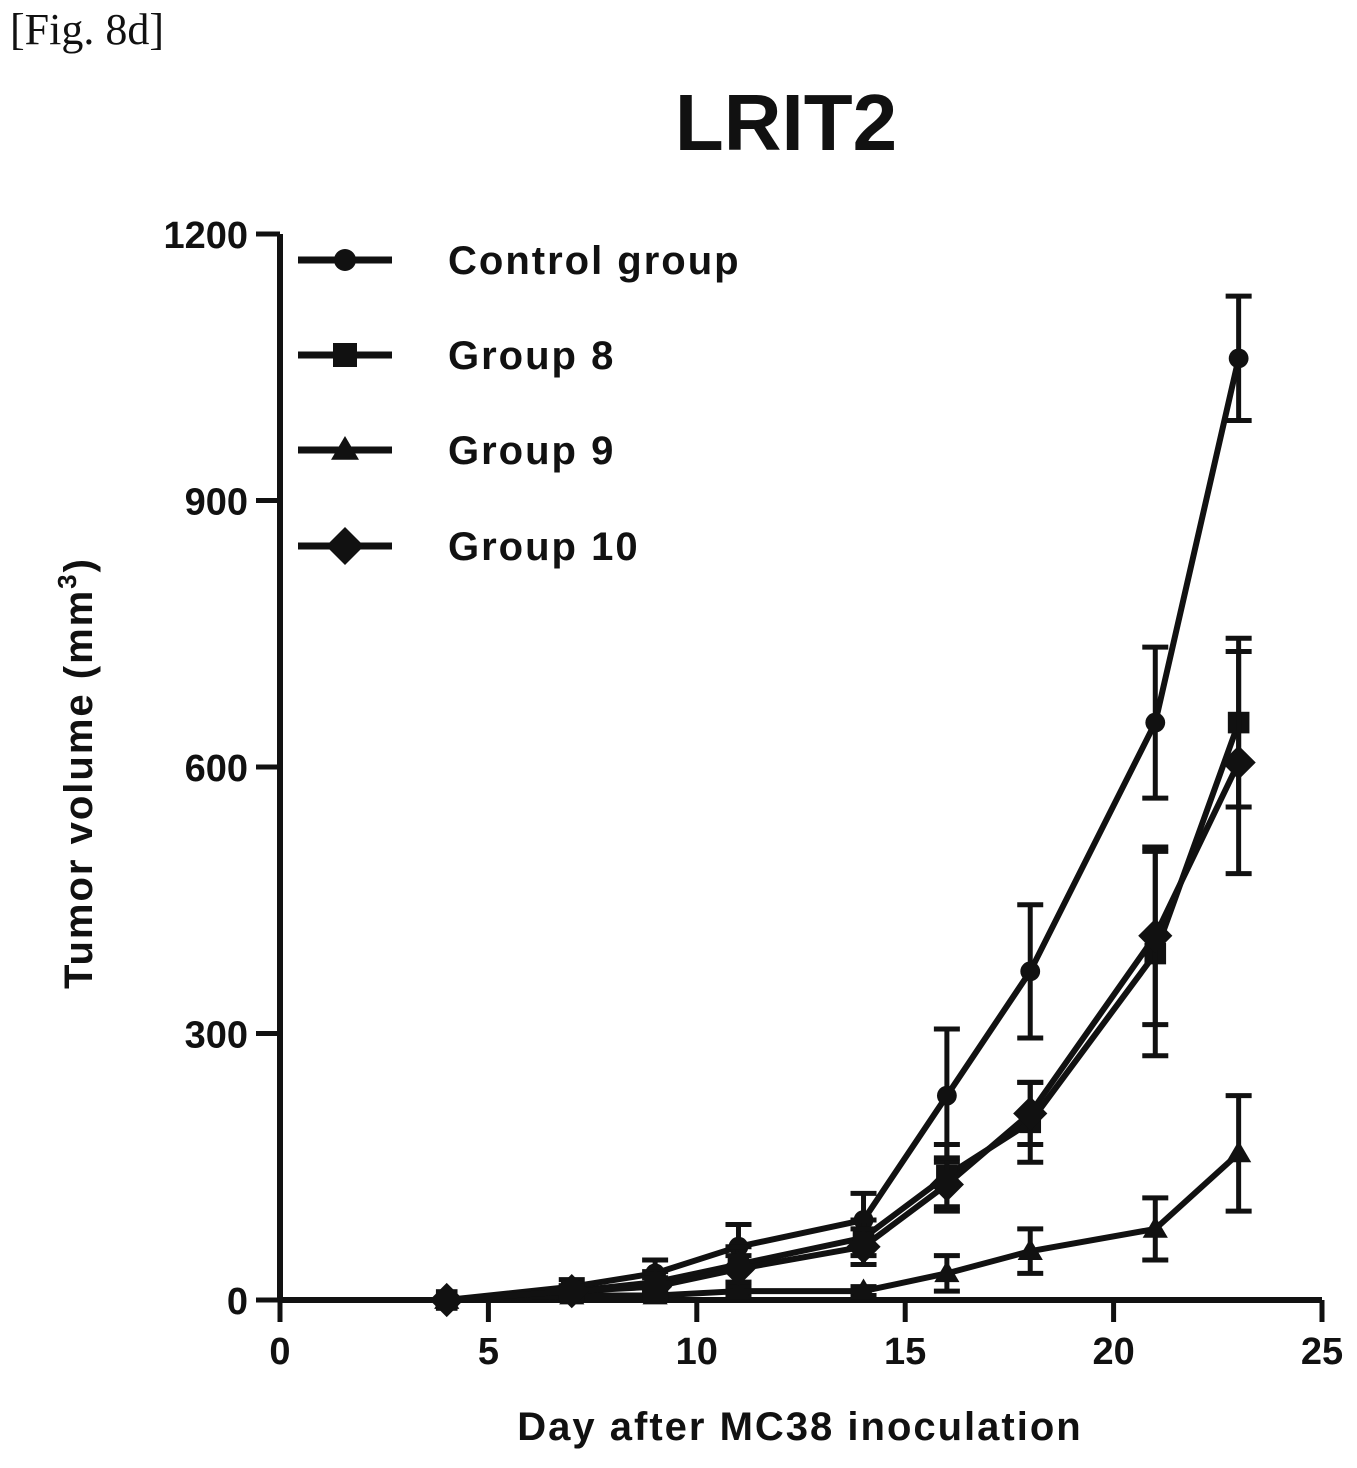 The height and width of the screenshot is (1468, 1357). I want to click on legend-marker-diamond, so click(345, 546).